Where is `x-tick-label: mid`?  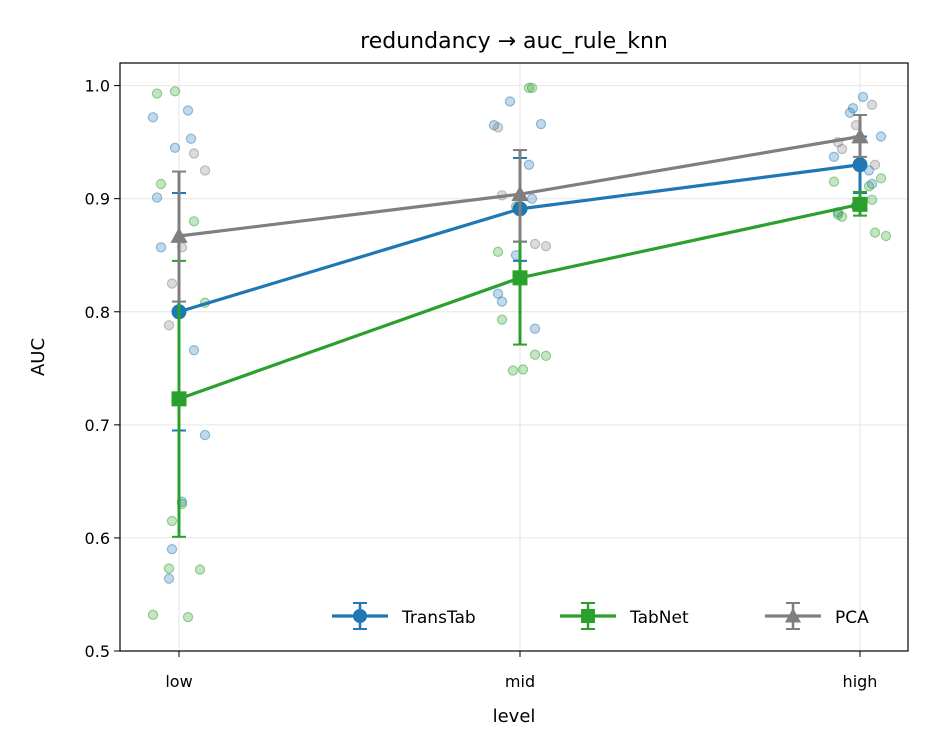
x-tick-label: mid is located at coordinates (520, 681).